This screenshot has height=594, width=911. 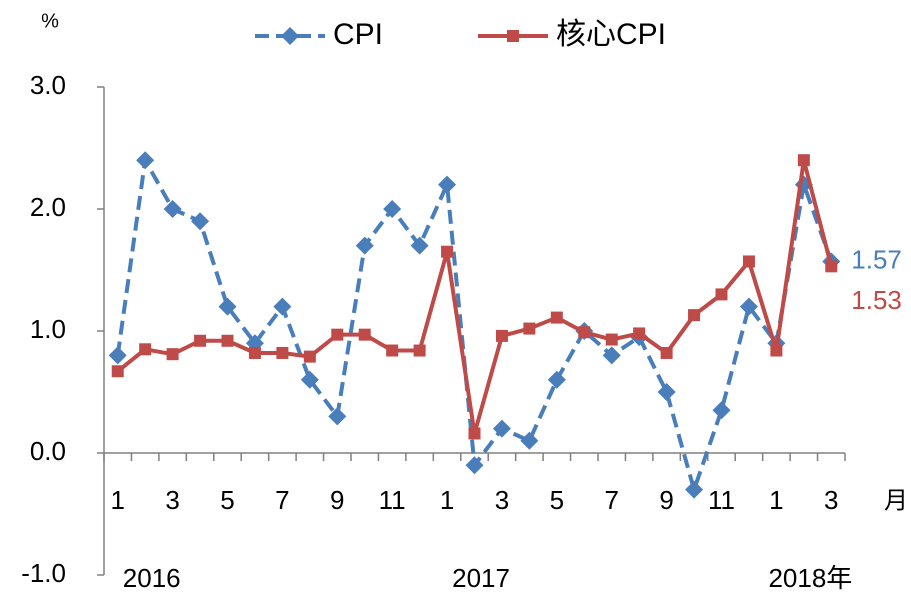 I want to click on legend-label: CPI, so click(x=358, y=34).